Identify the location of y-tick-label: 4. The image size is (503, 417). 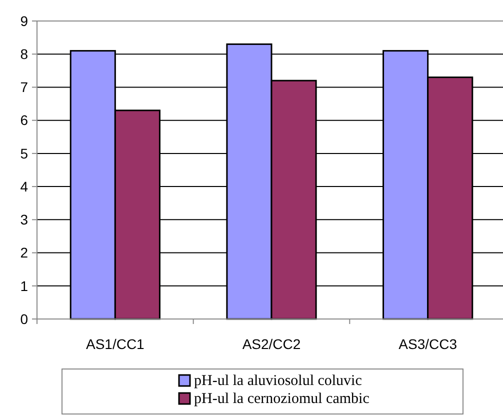
(24, 186).